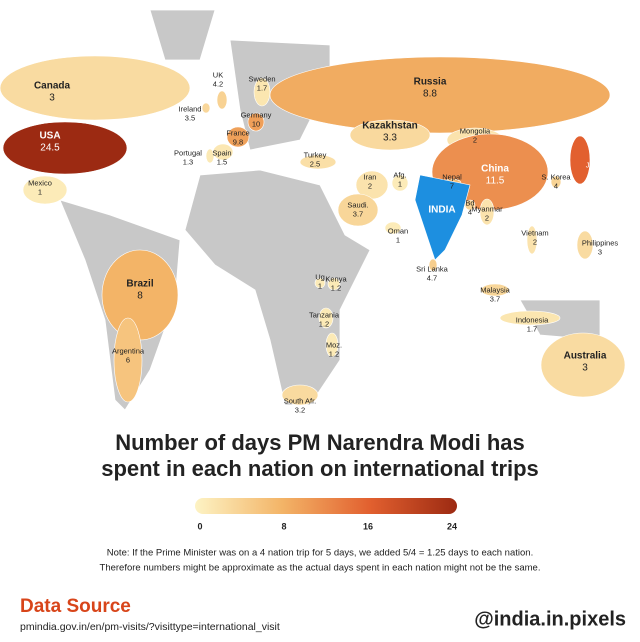 This screenshot has height=642, width=640. I want to click on country-name: Ireland, so click(190, 108).